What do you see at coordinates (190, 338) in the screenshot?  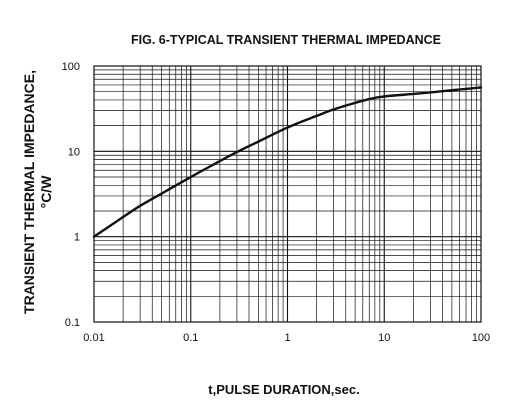 I see `x-tick-label: 0.1` at bounding box center [190, 338].